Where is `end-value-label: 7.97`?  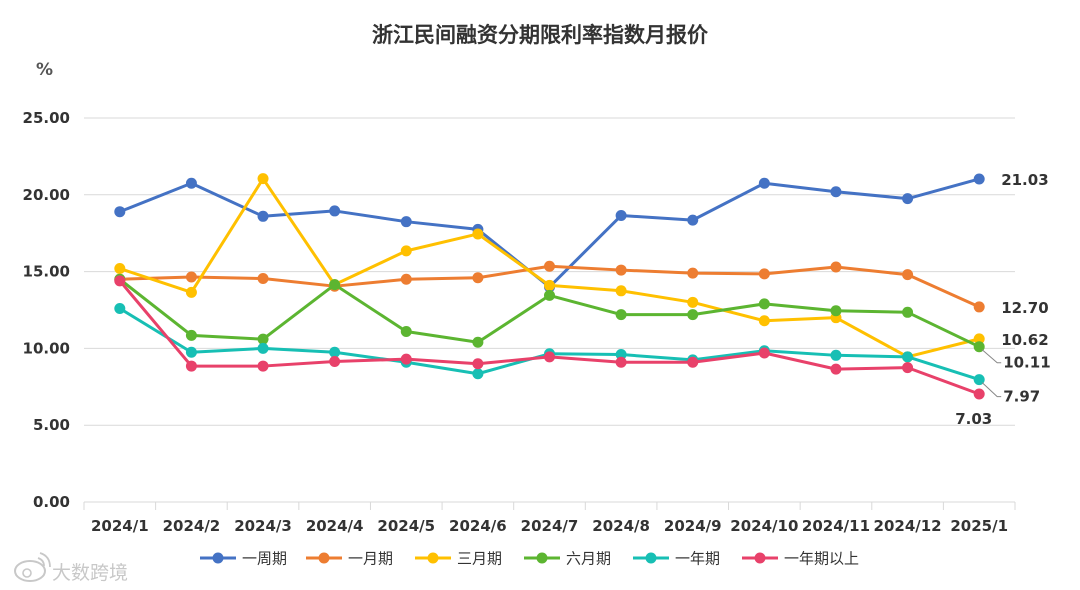 end-value-label: 7.97 is located at coordinates (1021, 397).